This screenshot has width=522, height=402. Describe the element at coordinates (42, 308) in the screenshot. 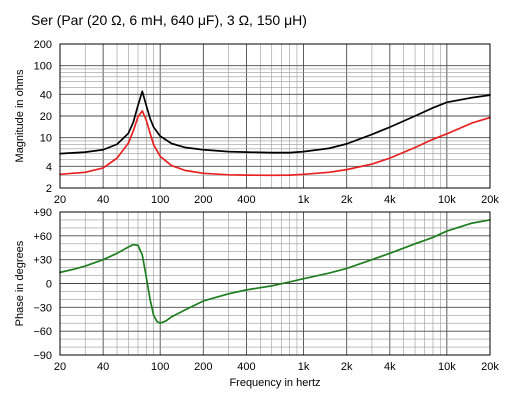

I see `phase-y-tick-label: −30` at that location.